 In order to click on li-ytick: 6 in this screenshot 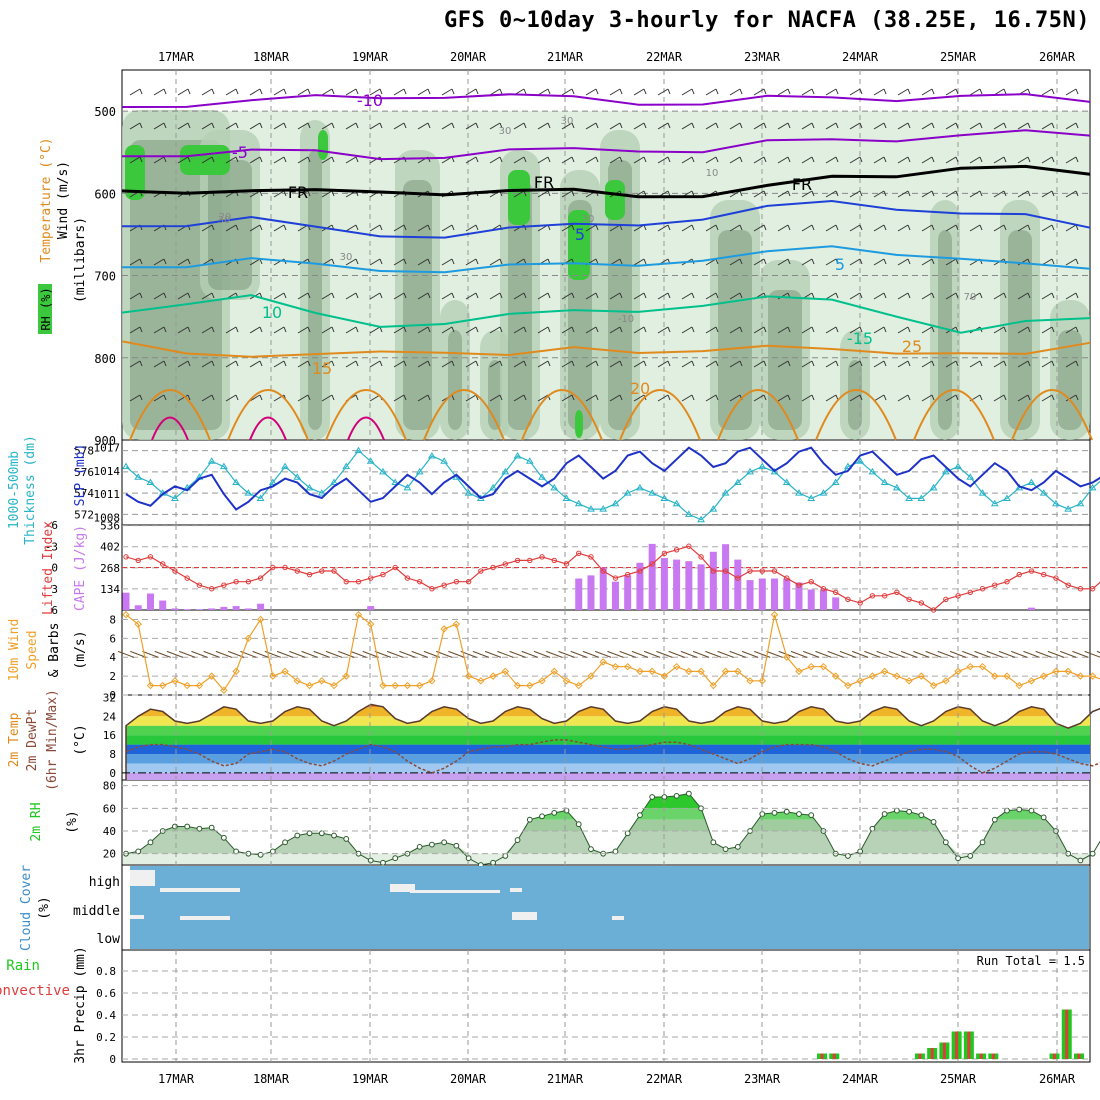, I will do `click(54, 610)`.